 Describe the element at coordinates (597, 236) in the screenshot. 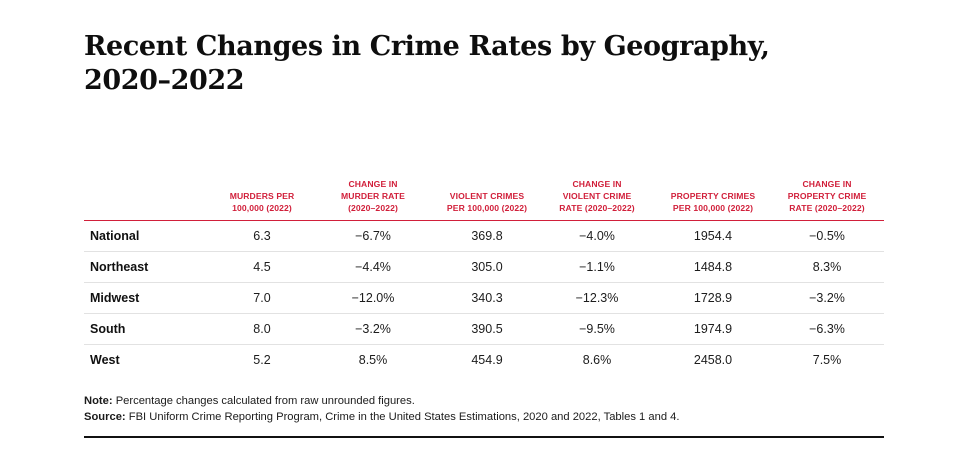

I see `violent-change-cell: −4.0%` at that location.